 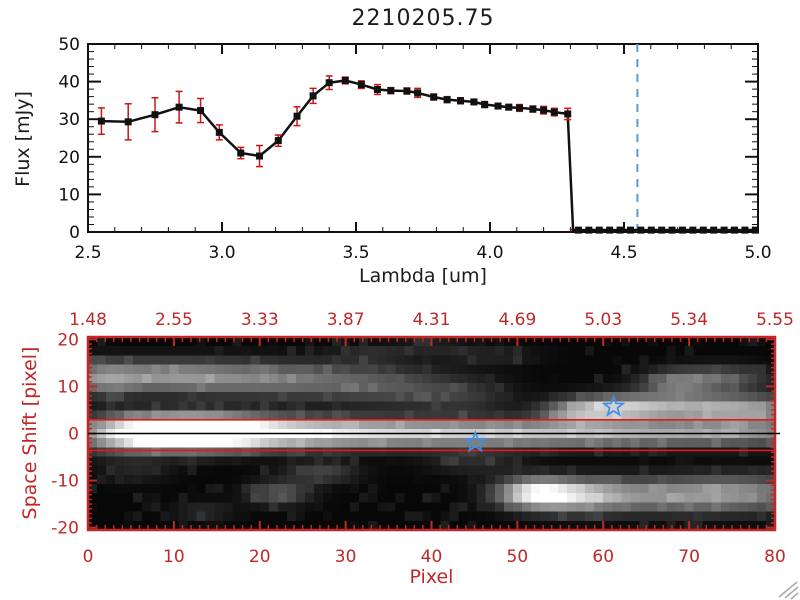 What do you see at coordinates (69, 120) in the screenshot?
I see `y-tick-label: 30` at bounding box center [69, 120].